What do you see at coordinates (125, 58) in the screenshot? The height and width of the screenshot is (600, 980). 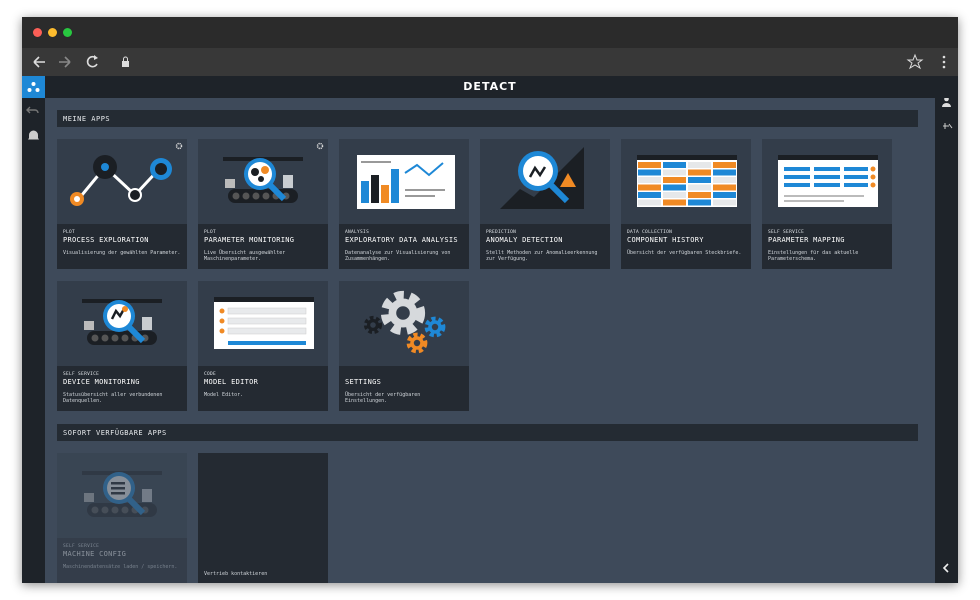 I see `lock-shackle` at bounding box center [125, 58].